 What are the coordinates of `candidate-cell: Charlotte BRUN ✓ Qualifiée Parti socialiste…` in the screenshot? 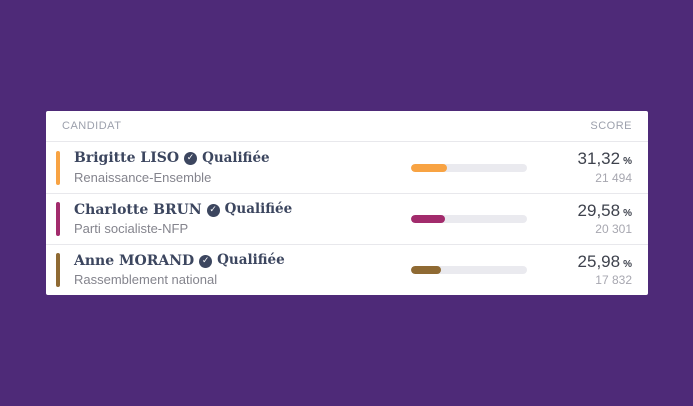 It's located at (242, 219).